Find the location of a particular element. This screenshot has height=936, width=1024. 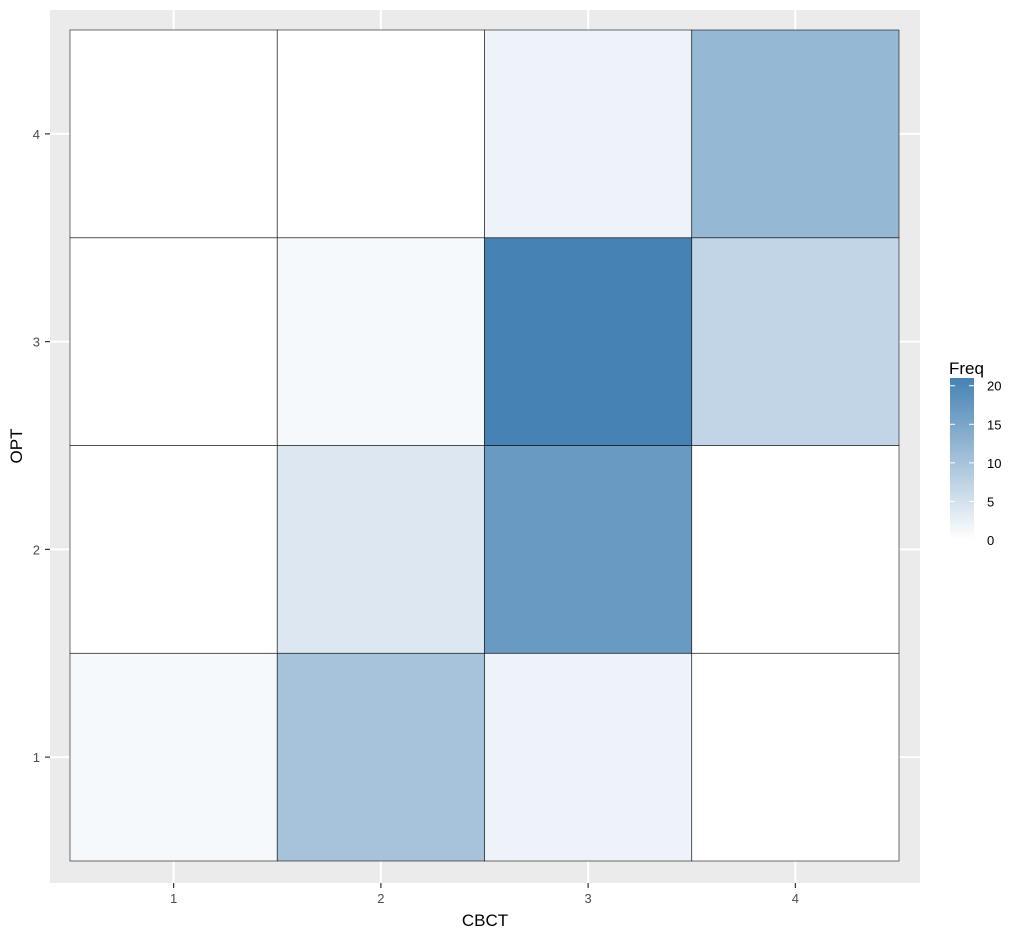

legend-tick-label: 15 is located at coordinates (994, 424).